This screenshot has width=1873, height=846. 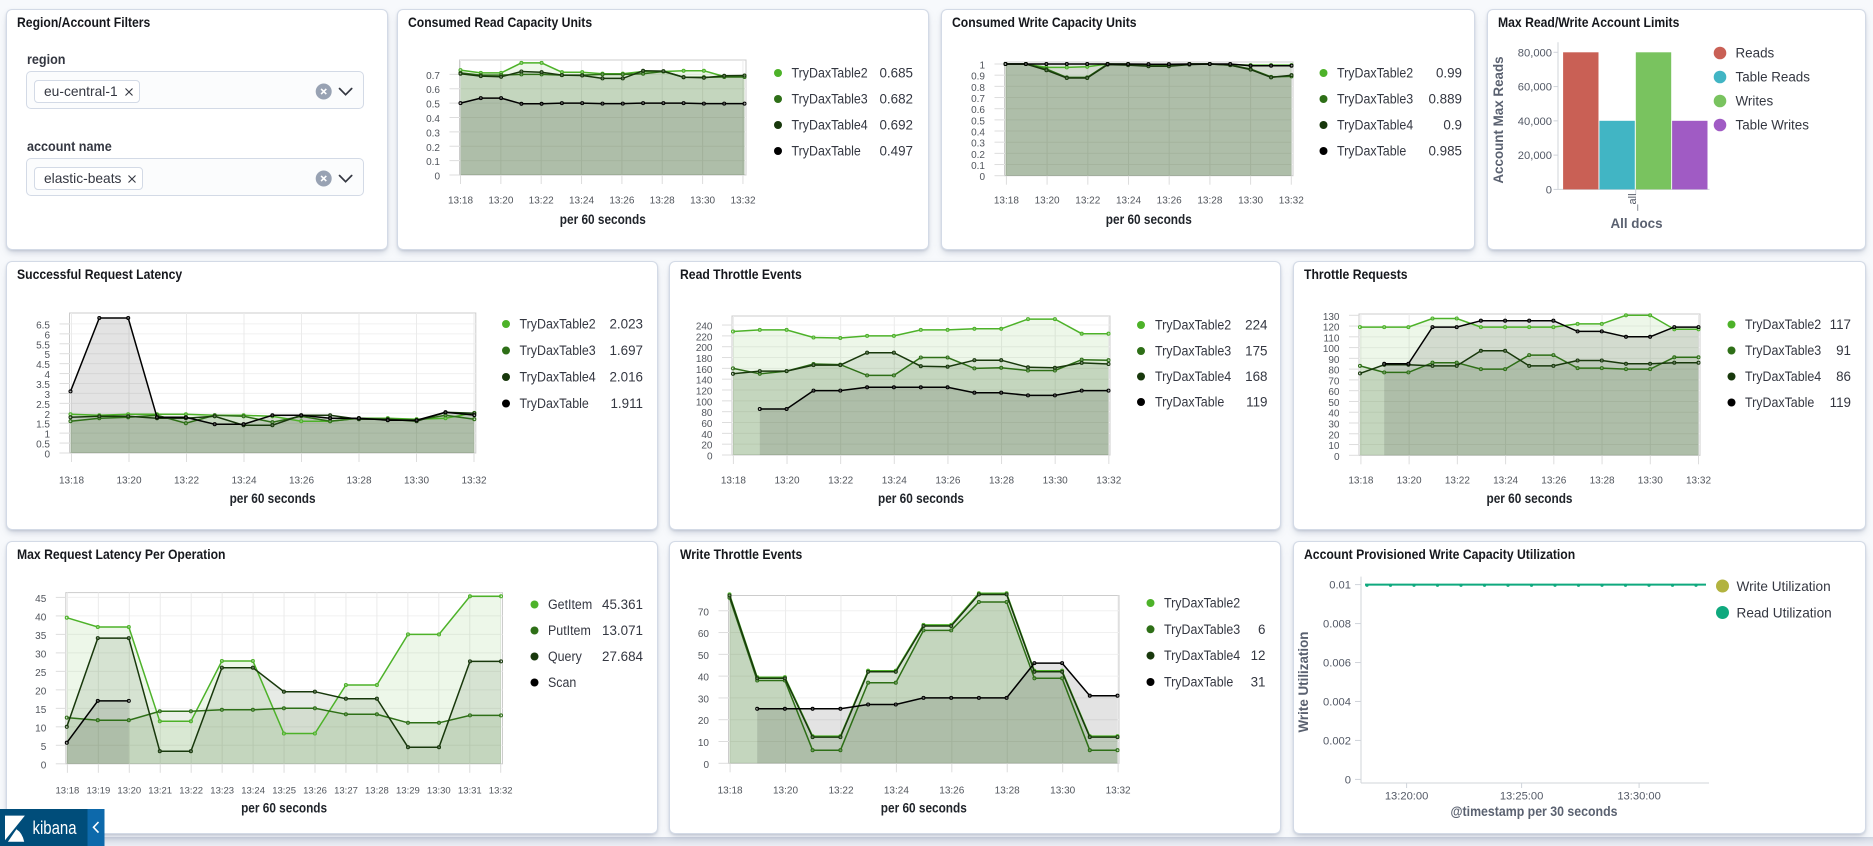 What do you see at coordinates (433, 76) in the screenshot?
I see `svg-text: 0.7` at bounding box center [433, 76].